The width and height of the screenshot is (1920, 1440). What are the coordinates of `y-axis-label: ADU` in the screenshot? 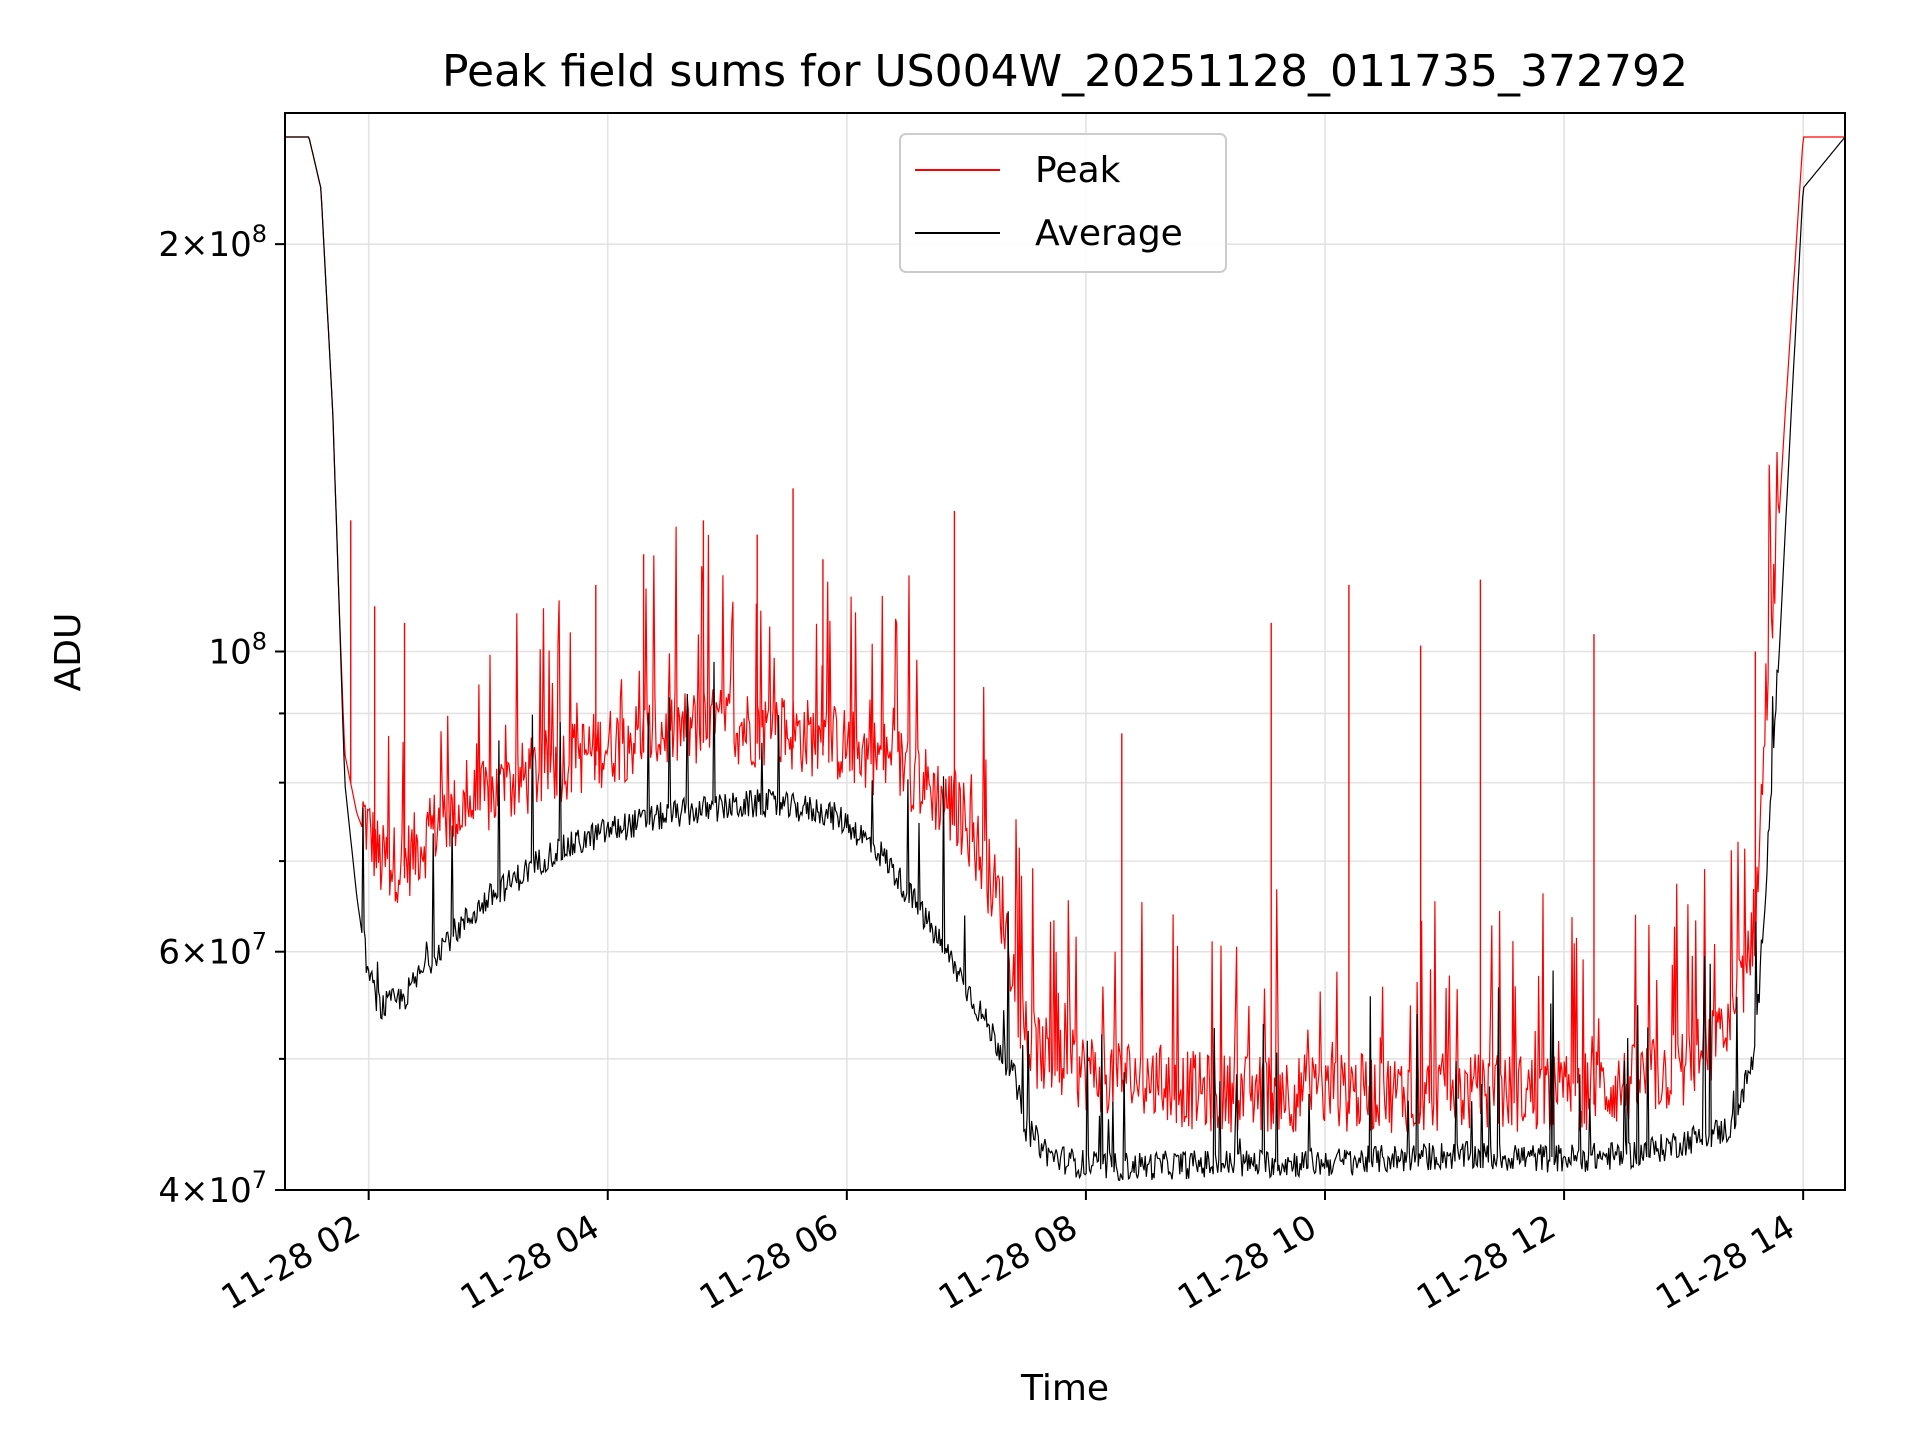 It's located at (68, 652).